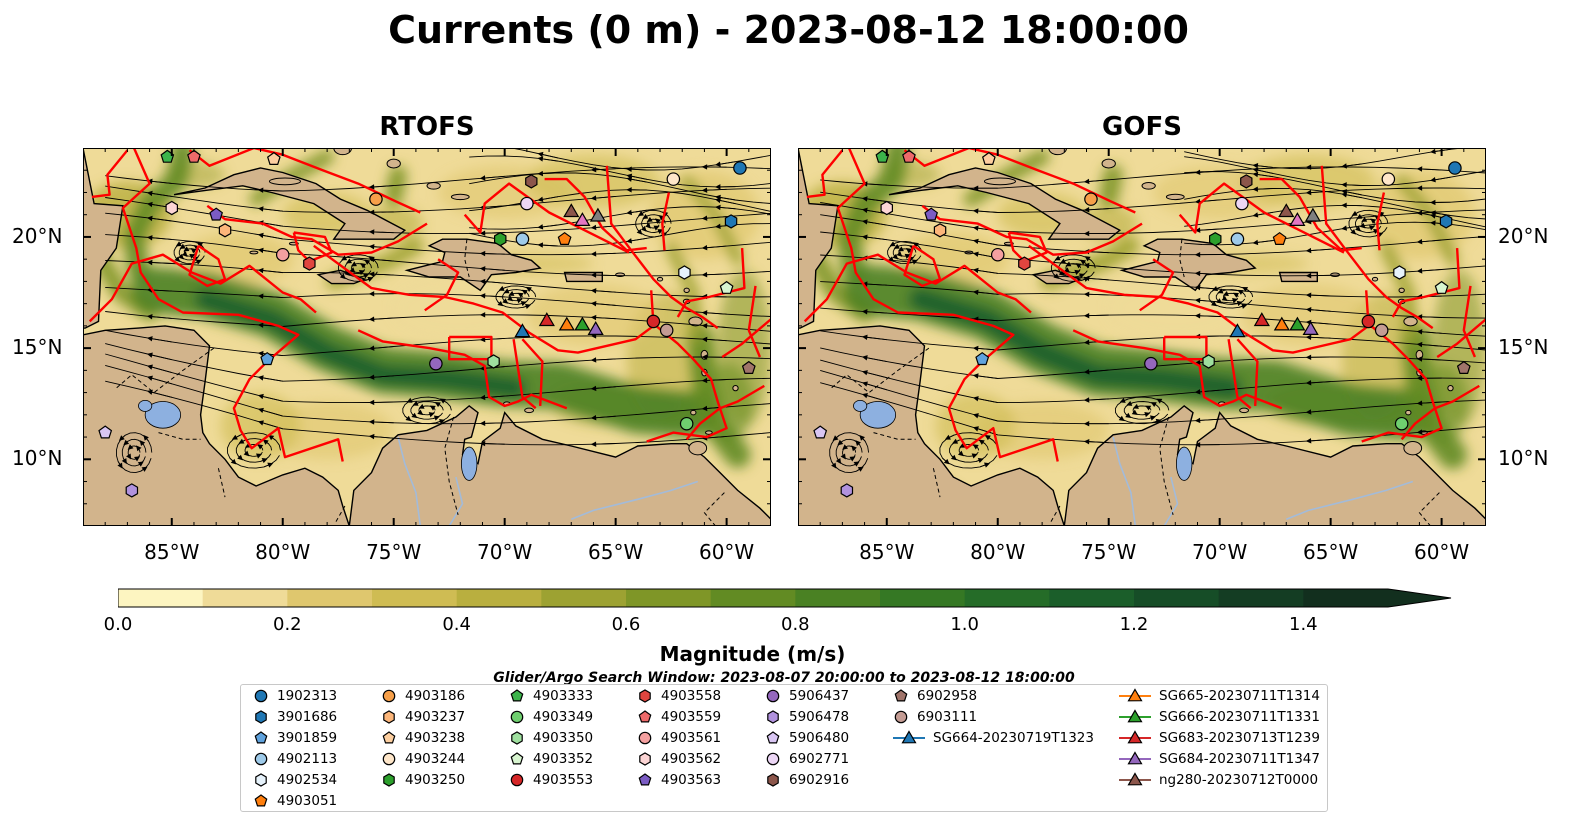 The height and width of the screenshot is (829, 1577). I want to click on speed-patch, so click(1308, 181).